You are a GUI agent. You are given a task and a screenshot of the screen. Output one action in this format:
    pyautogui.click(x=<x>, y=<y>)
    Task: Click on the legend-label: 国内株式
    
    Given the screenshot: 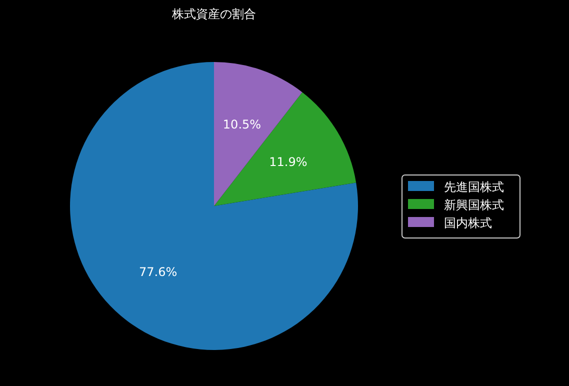 What is the action you would take?
    pyautogui.click(x=468, y=223)
    